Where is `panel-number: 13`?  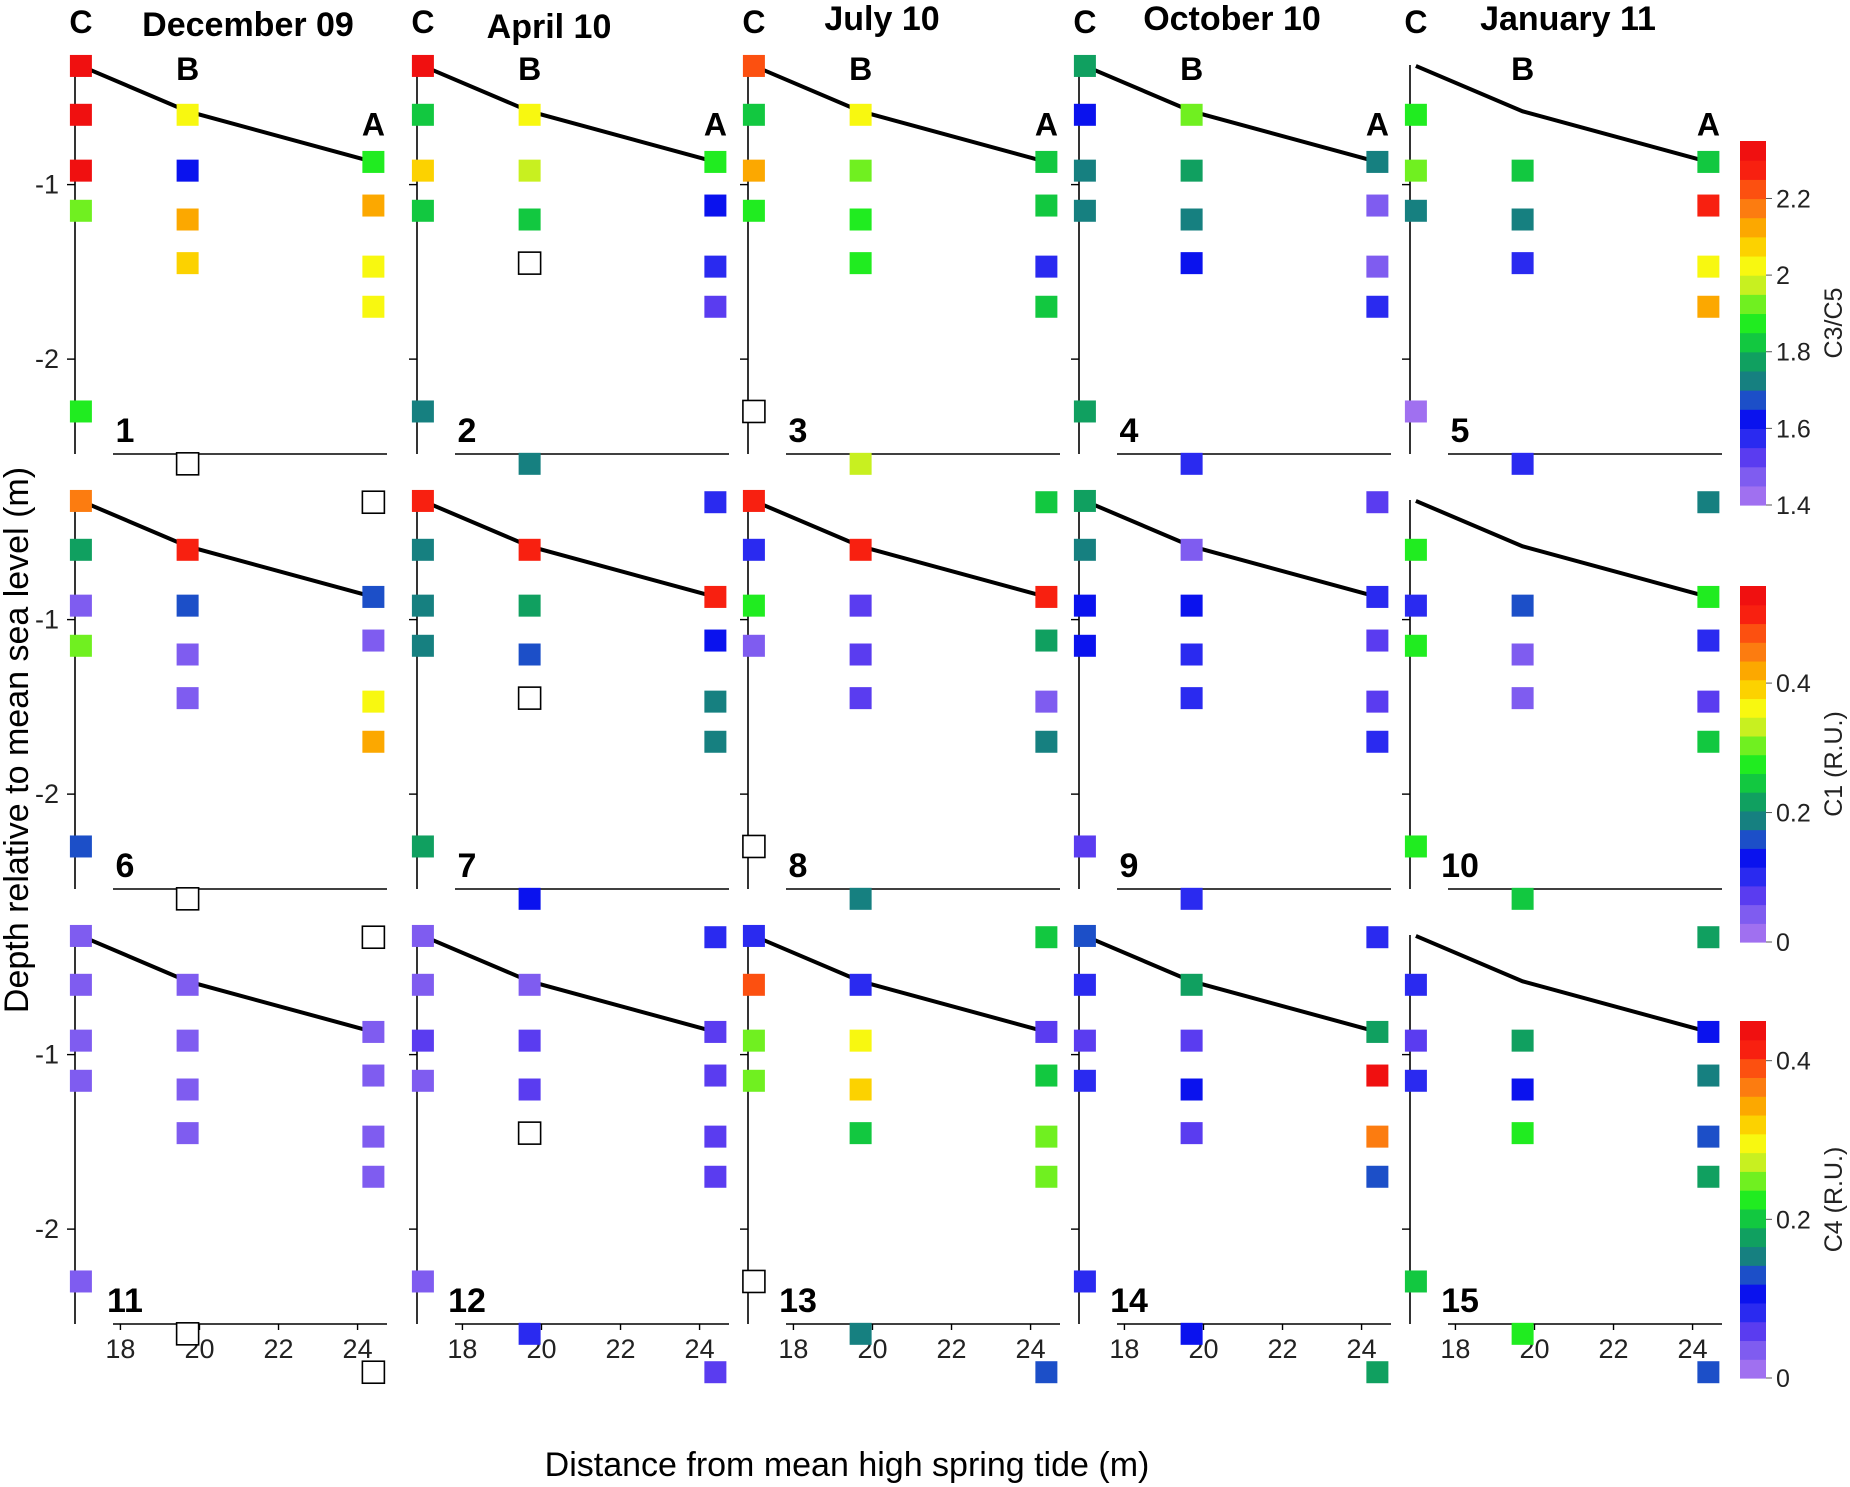
panel-number: 13 is located at coordinates (798, 1301).